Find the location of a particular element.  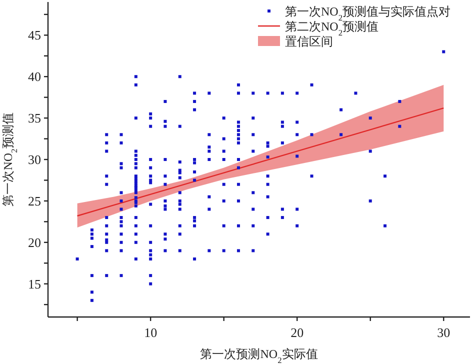

x-tick-label: 20 is located at coordinates (297, 332).